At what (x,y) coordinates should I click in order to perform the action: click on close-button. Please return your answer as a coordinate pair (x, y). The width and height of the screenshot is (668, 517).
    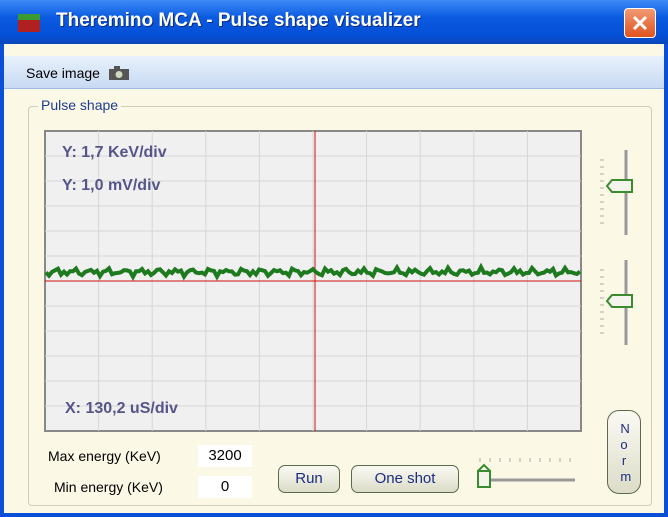
    Looking at the image, I should click on (640, 23).